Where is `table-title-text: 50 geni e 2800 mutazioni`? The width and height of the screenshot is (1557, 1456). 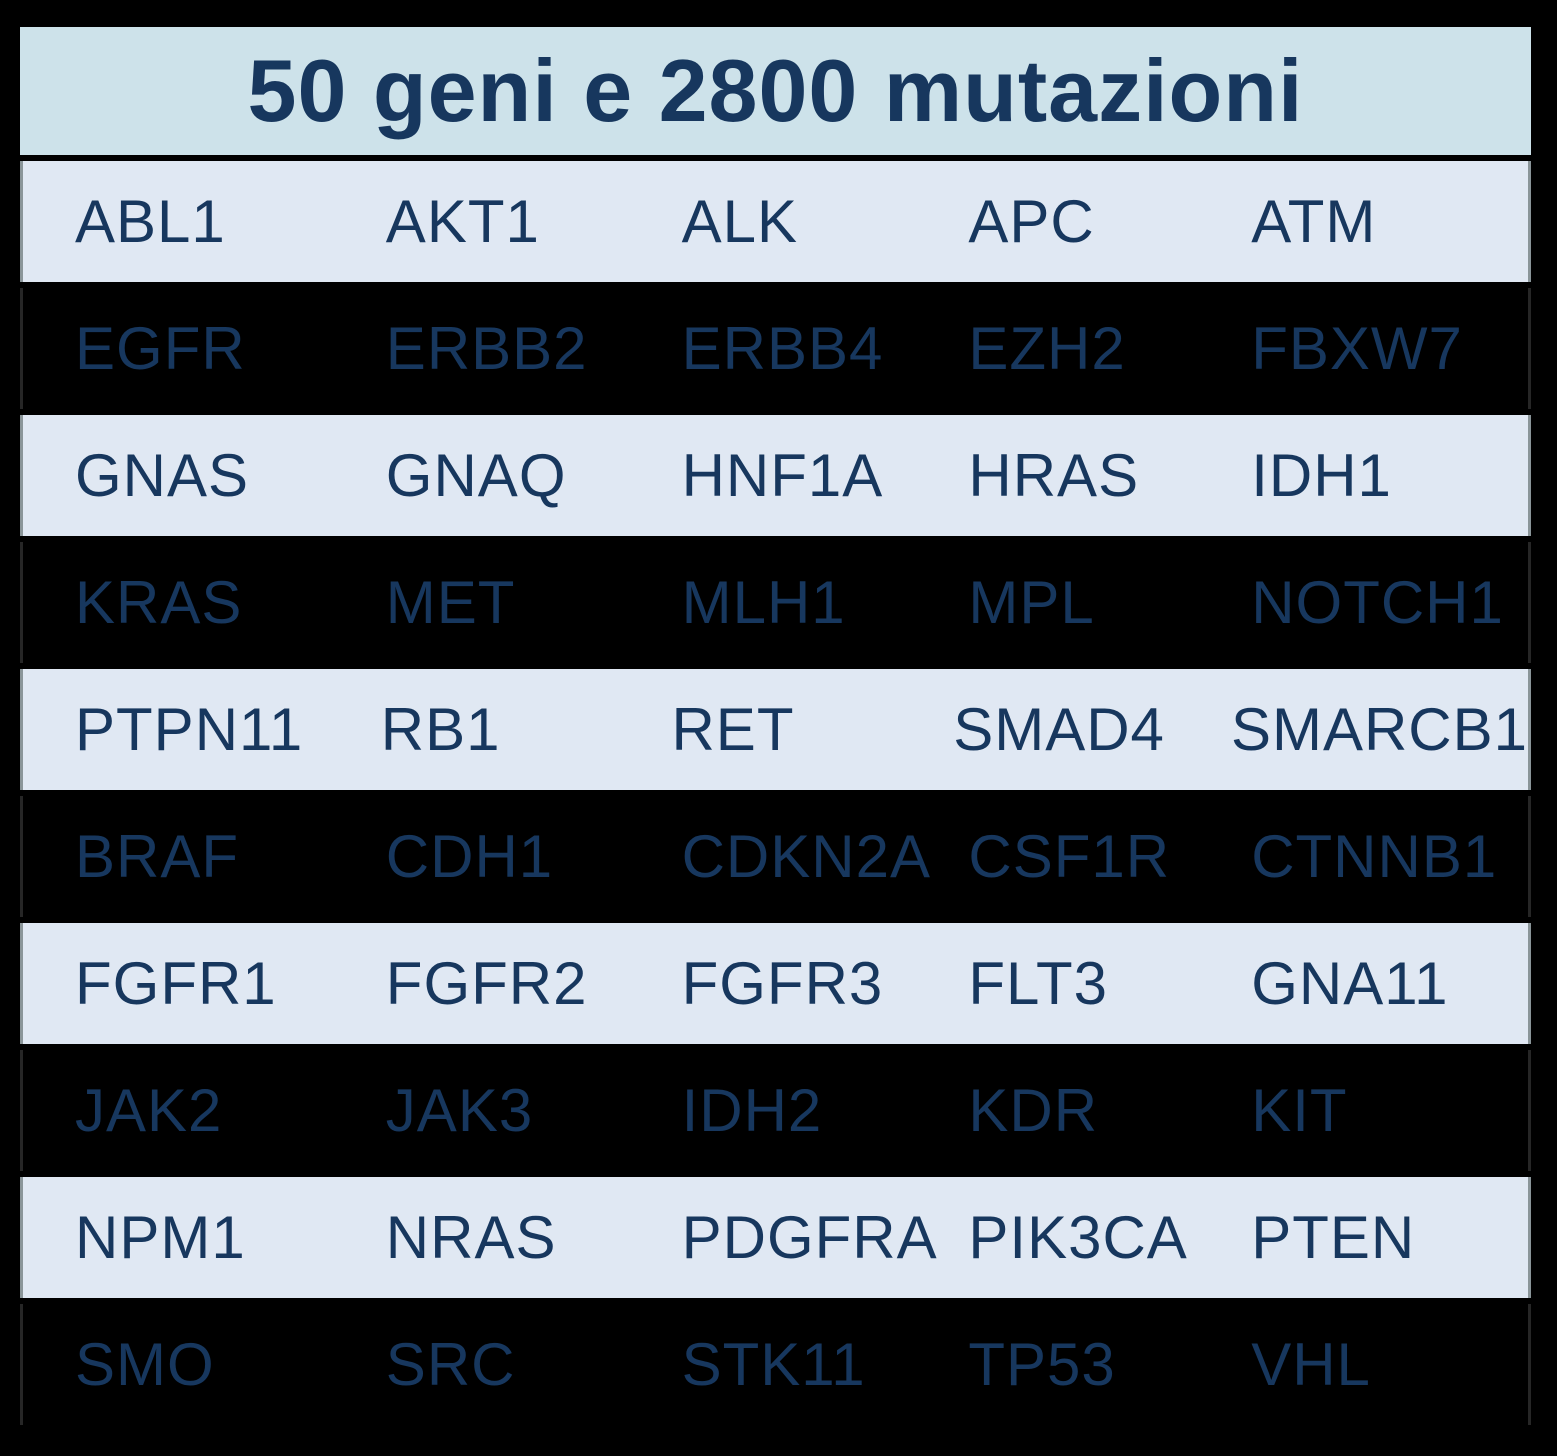 table-title-text: 50 geni e 2800 mutazioni is located at coordinates (775, 90).